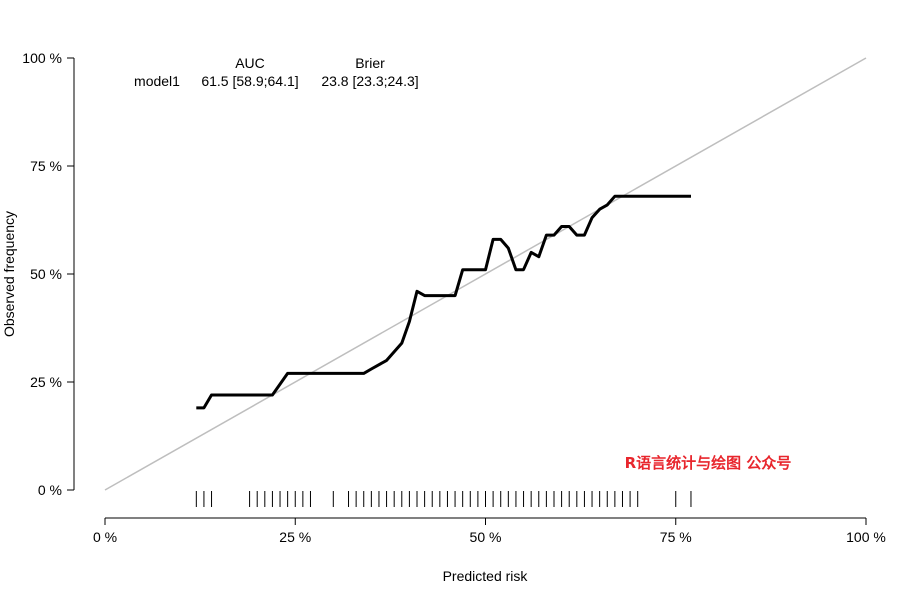  I want to click on x-axis-label: Predicted risk, so click(486, 576).